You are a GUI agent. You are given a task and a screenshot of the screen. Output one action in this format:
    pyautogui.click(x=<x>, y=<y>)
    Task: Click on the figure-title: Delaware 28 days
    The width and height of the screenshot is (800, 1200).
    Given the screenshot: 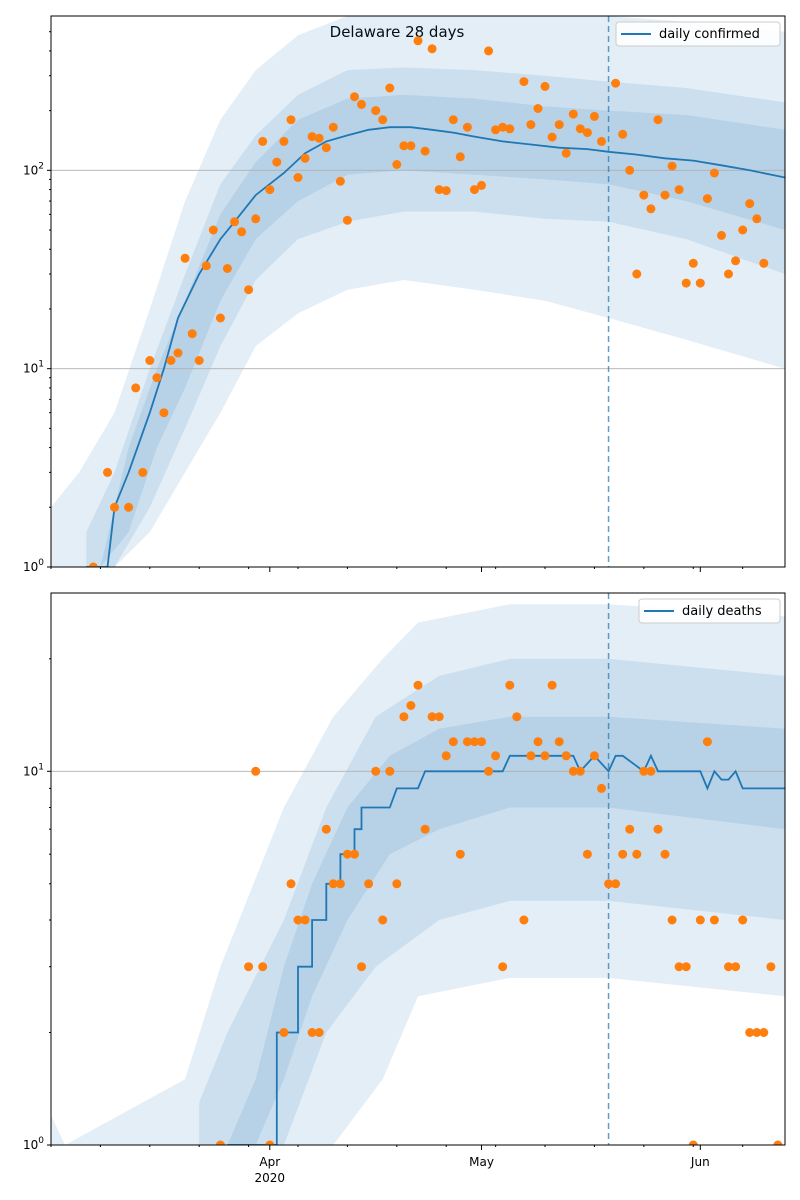 What is the action you would take?
    pyautogui.click(x=397, y=32)
    